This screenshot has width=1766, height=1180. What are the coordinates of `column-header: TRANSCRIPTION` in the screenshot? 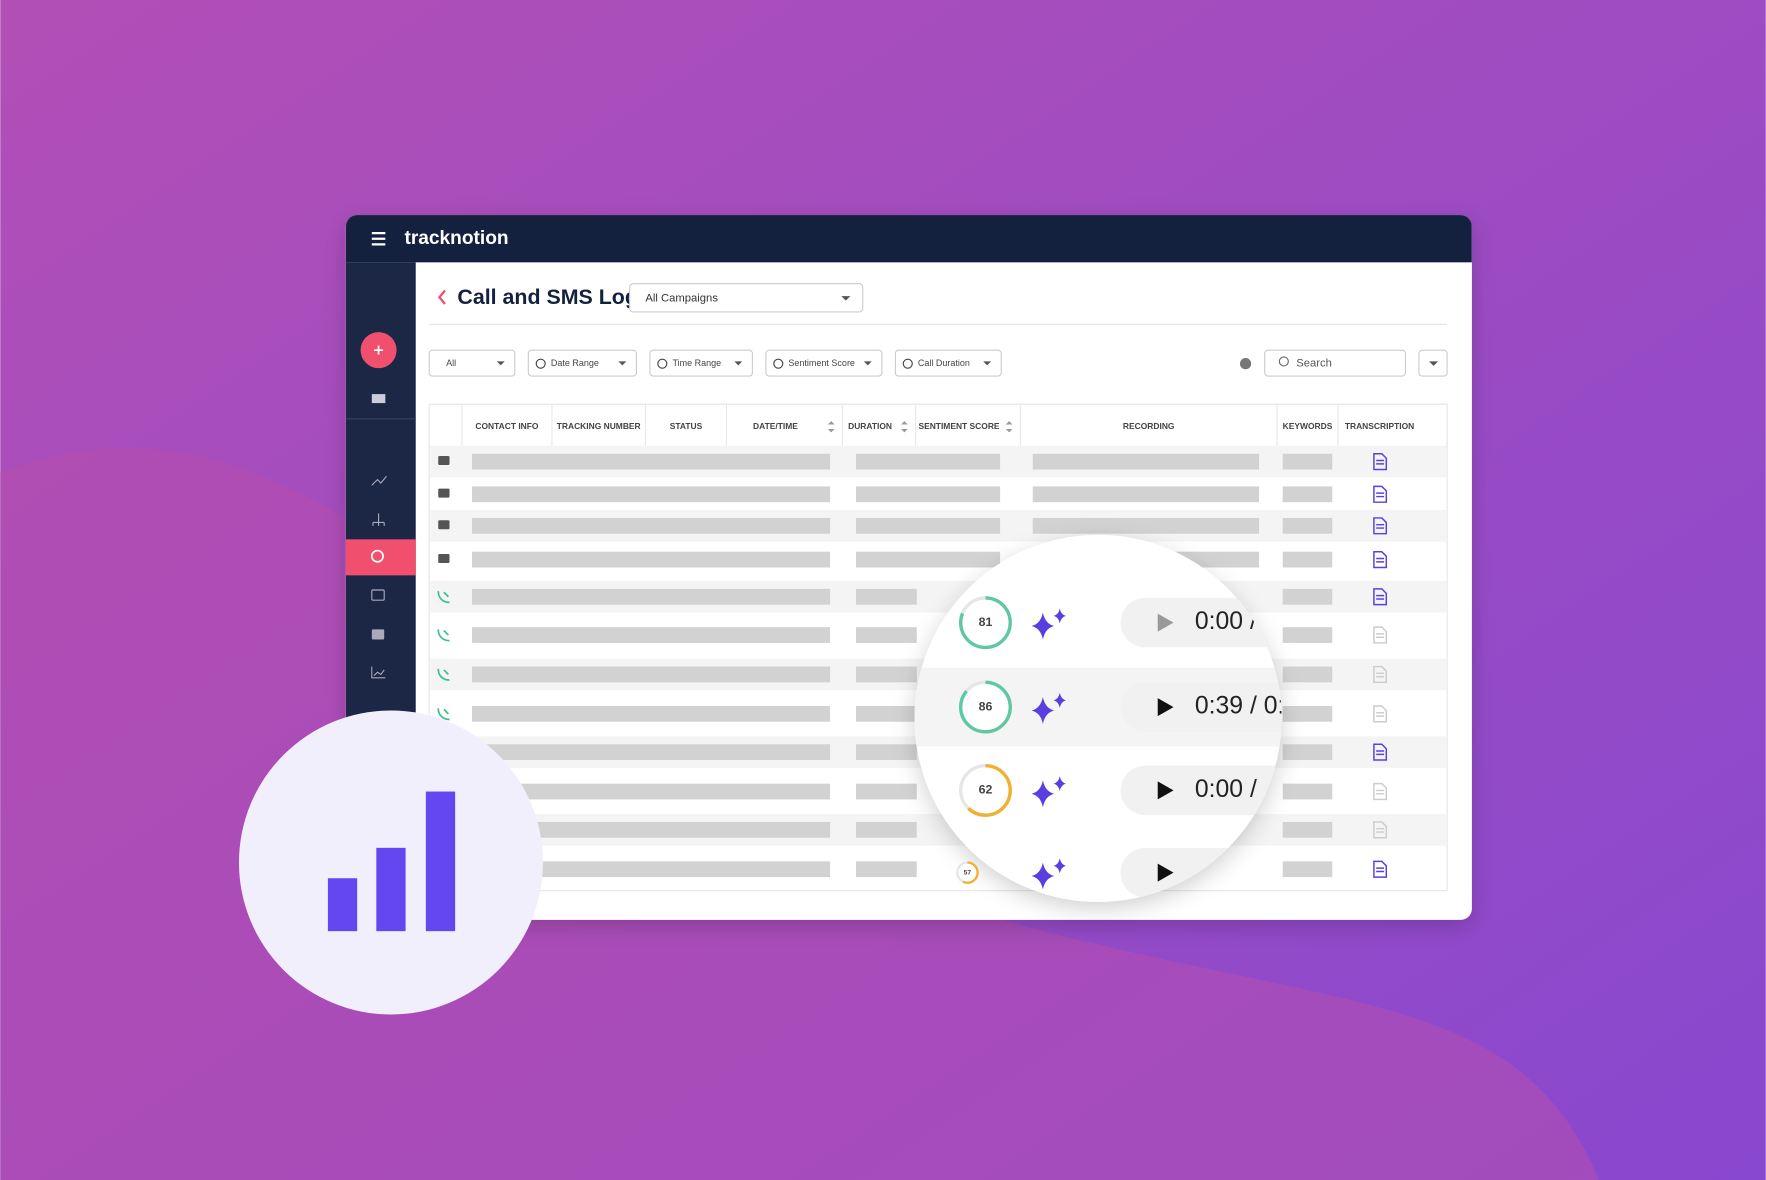 It's located at (1379, 426).